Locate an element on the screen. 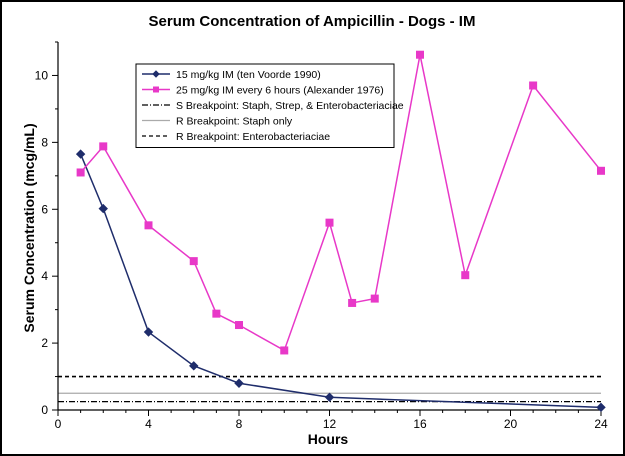 The width and height of the screenshot is (625, 456). legend-series-1-marker is located at coordinates (156, 89).